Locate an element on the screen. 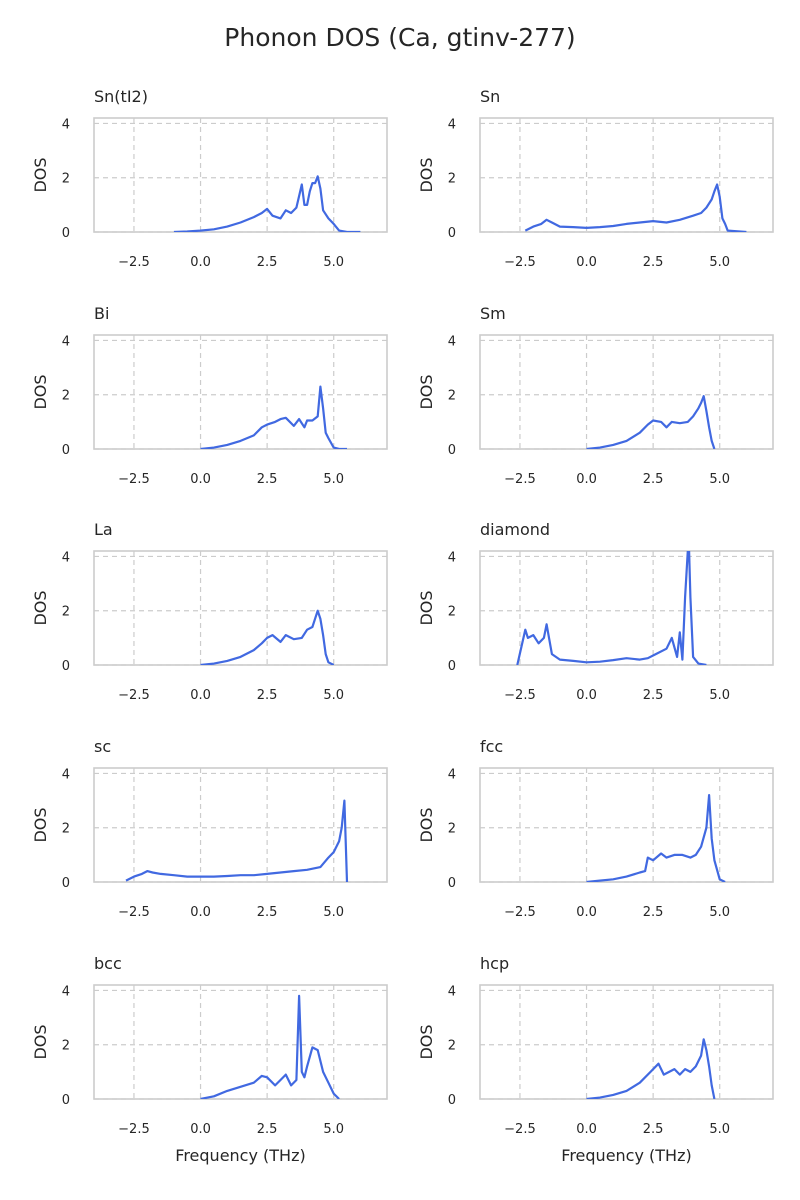  panel-1: Sn −2.5 0.0 2.5 5.0 0 2 4 DOS is located at coordinates (595, 178).